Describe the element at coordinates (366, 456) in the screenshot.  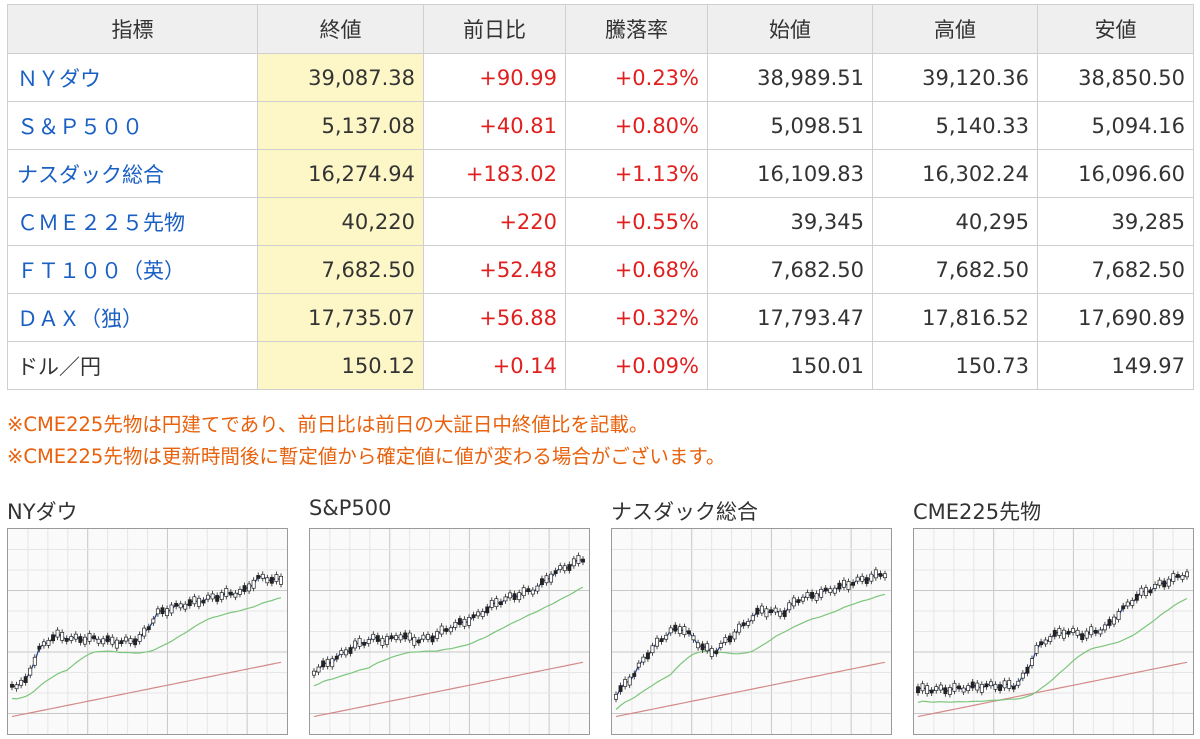
I see `note-provisional-value: ※CME225先物は更新時間後に暫定値から確定値に値が変わる場合がございます。` at that location.